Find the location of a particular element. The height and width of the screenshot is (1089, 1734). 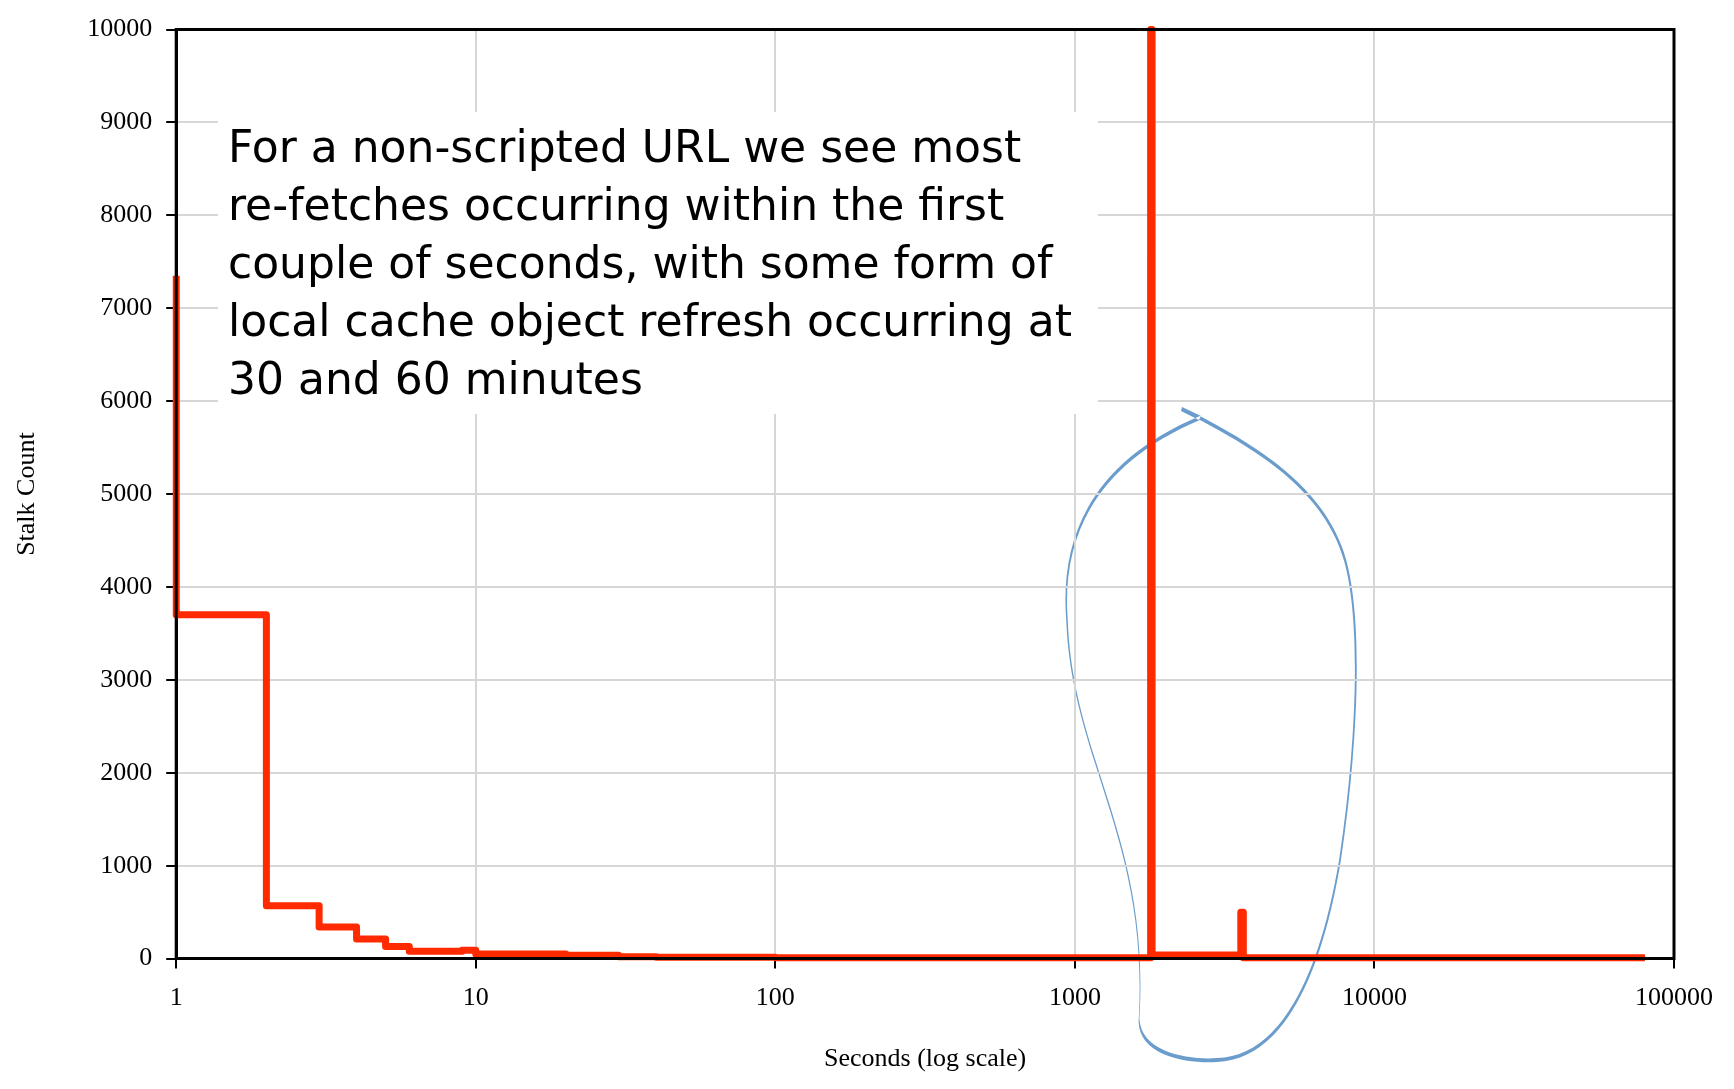

x-axis-title: Seconds (log scale) is located at coordinates (925, 1058).